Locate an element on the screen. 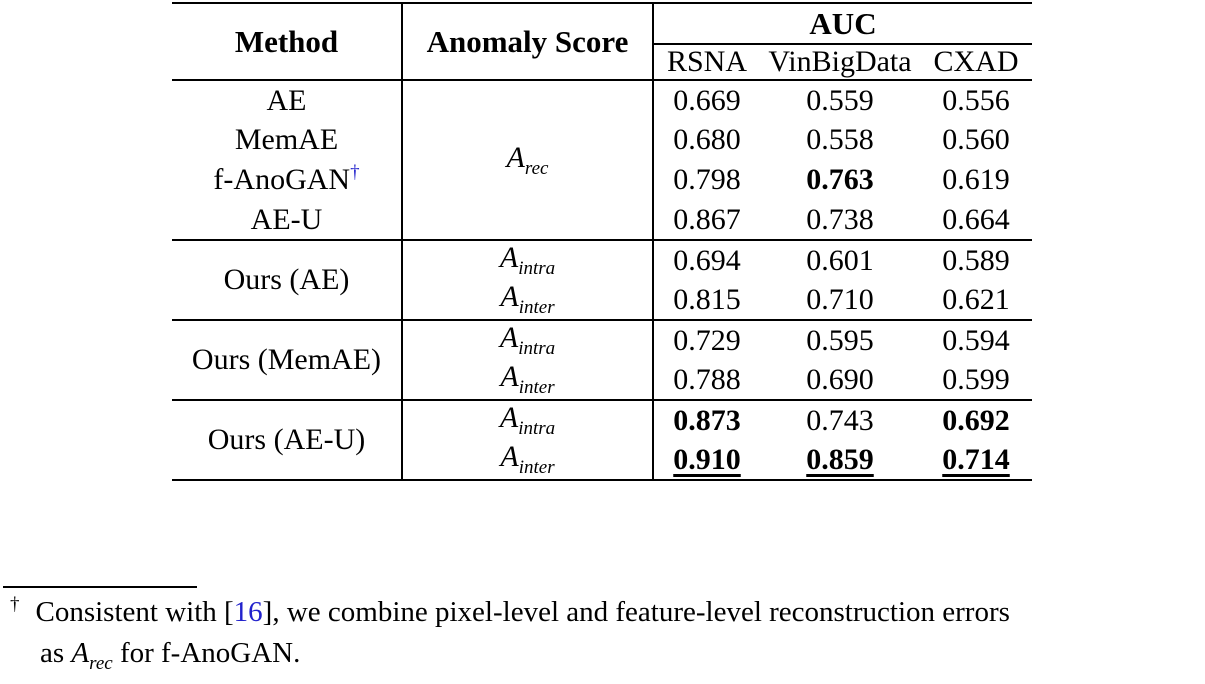 This screenshot has height=684, width=1205. footnote-dagger-marker: † is located at coordinates (15, 605).